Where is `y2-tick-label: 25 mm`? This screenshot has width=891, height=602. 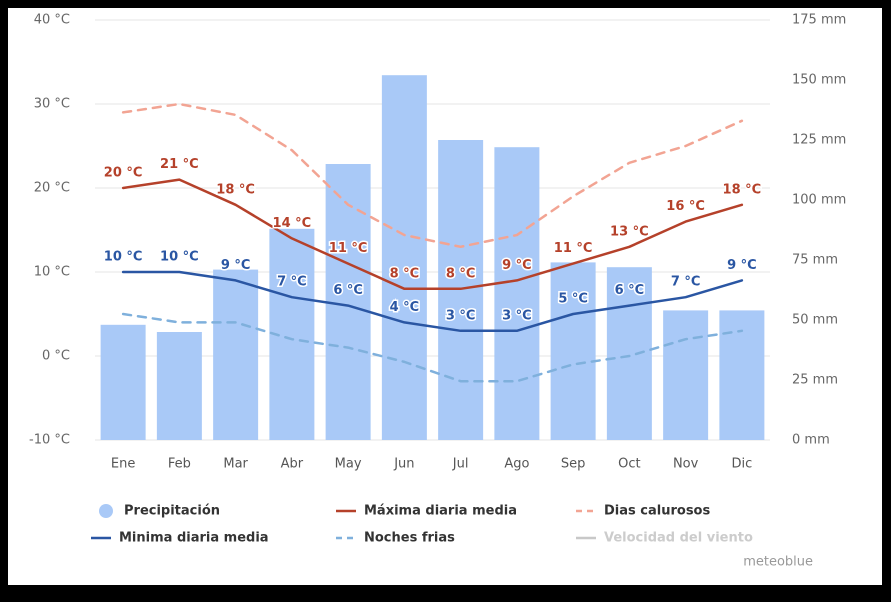
y2-tick-label: 25 mm is located at coordinates (815, 380).